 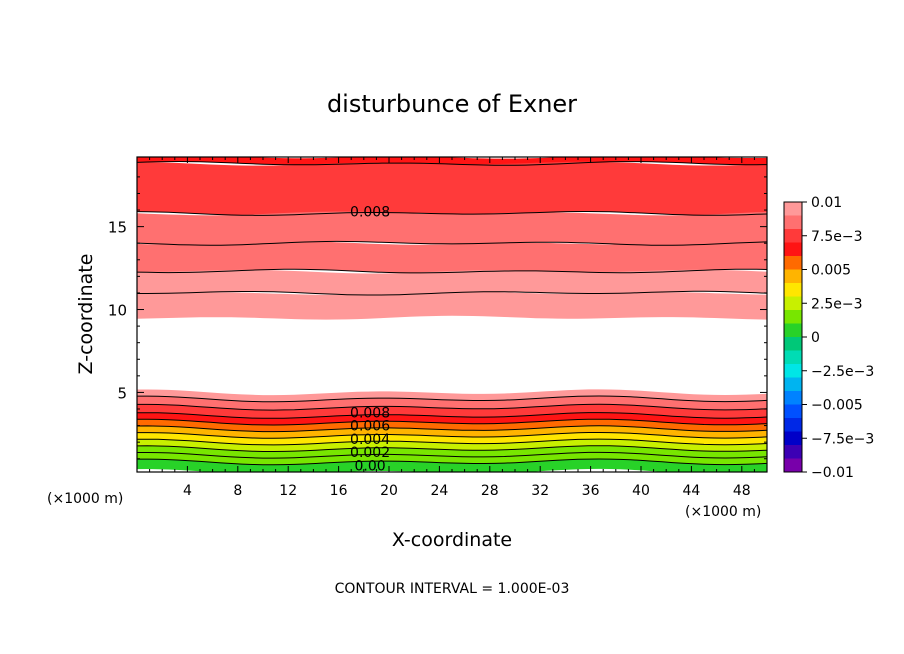 What do you see at coordinates (288, 491) in the screenshot?
I see `x-tick-label: 12` at bounding box center [288, 491].